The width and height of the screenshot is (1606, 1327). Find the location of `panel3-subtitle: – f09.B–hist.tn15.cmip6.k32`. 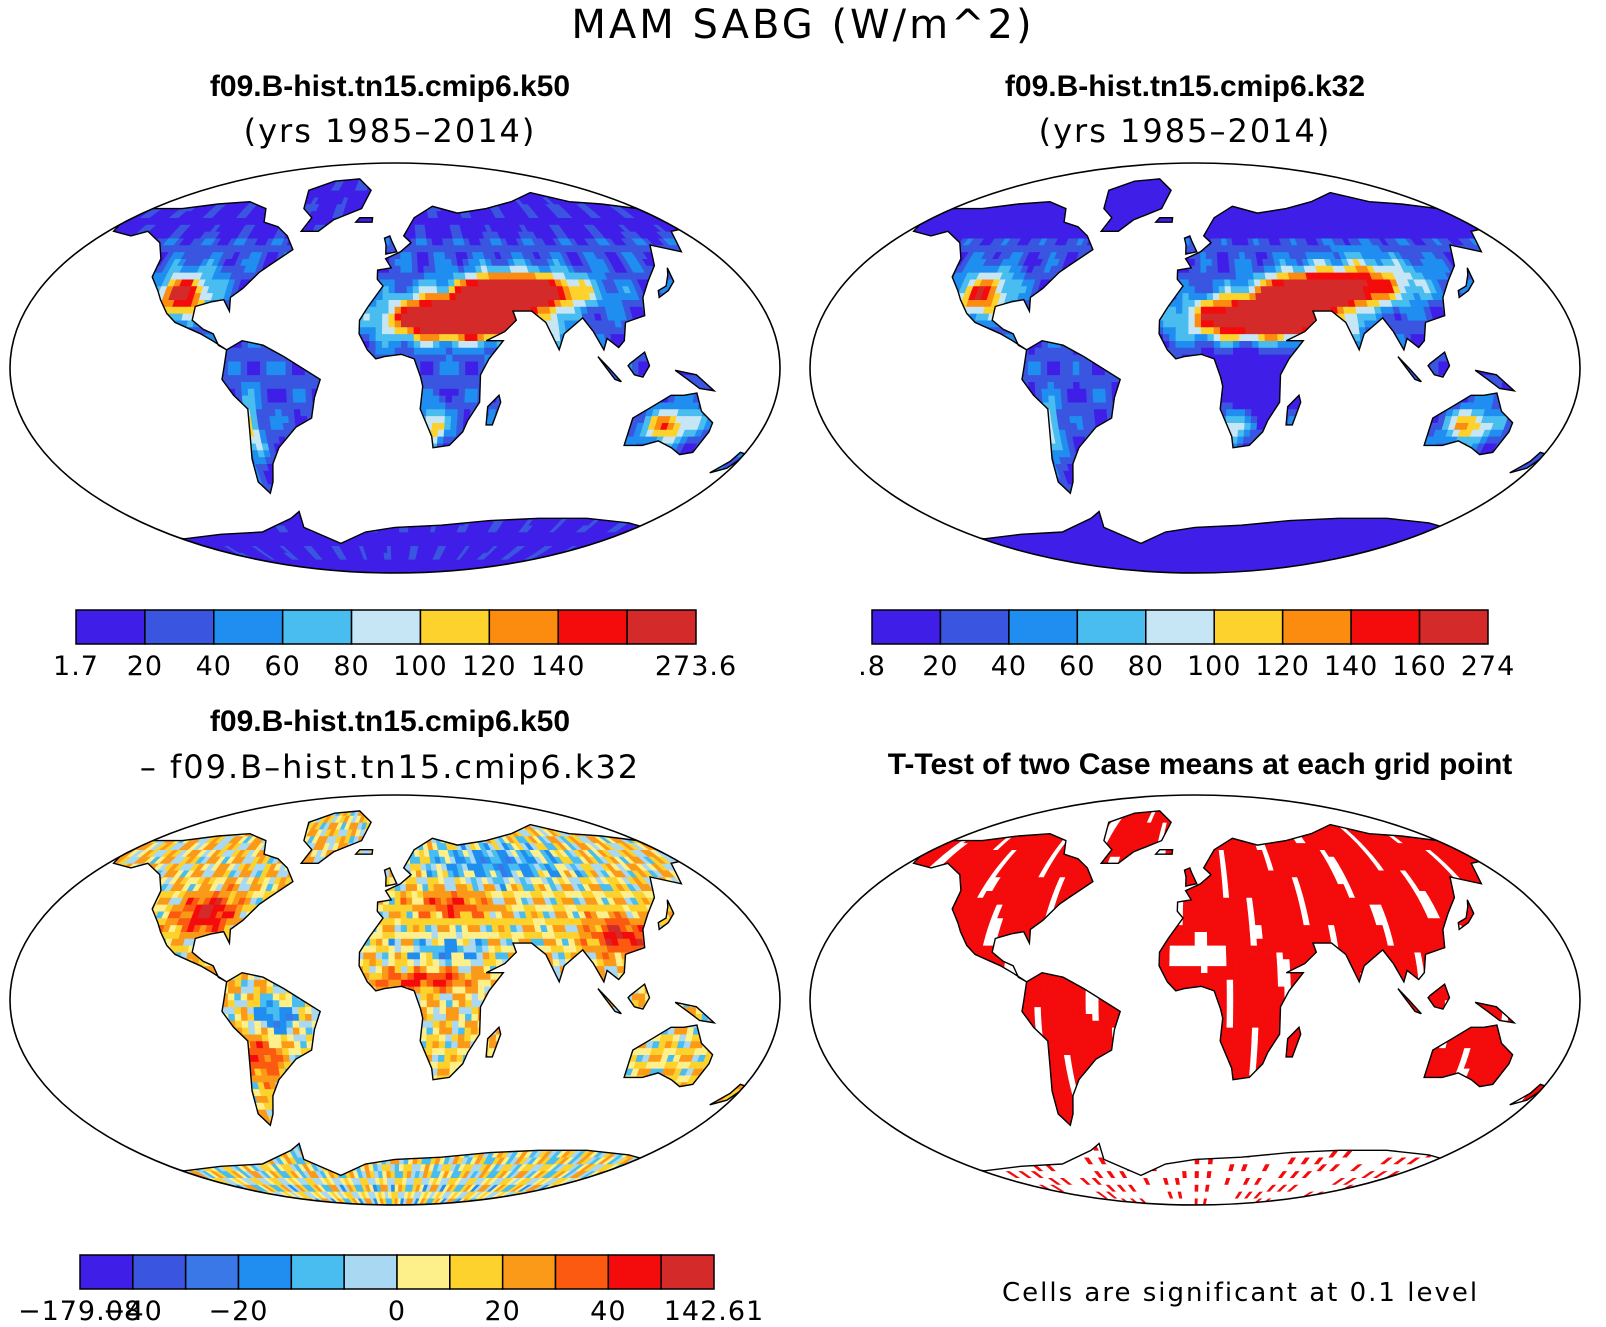

panel3-subtitle: – f09.B–hist.tn15.cmip6.k32 is located at coordinates (390, 767).